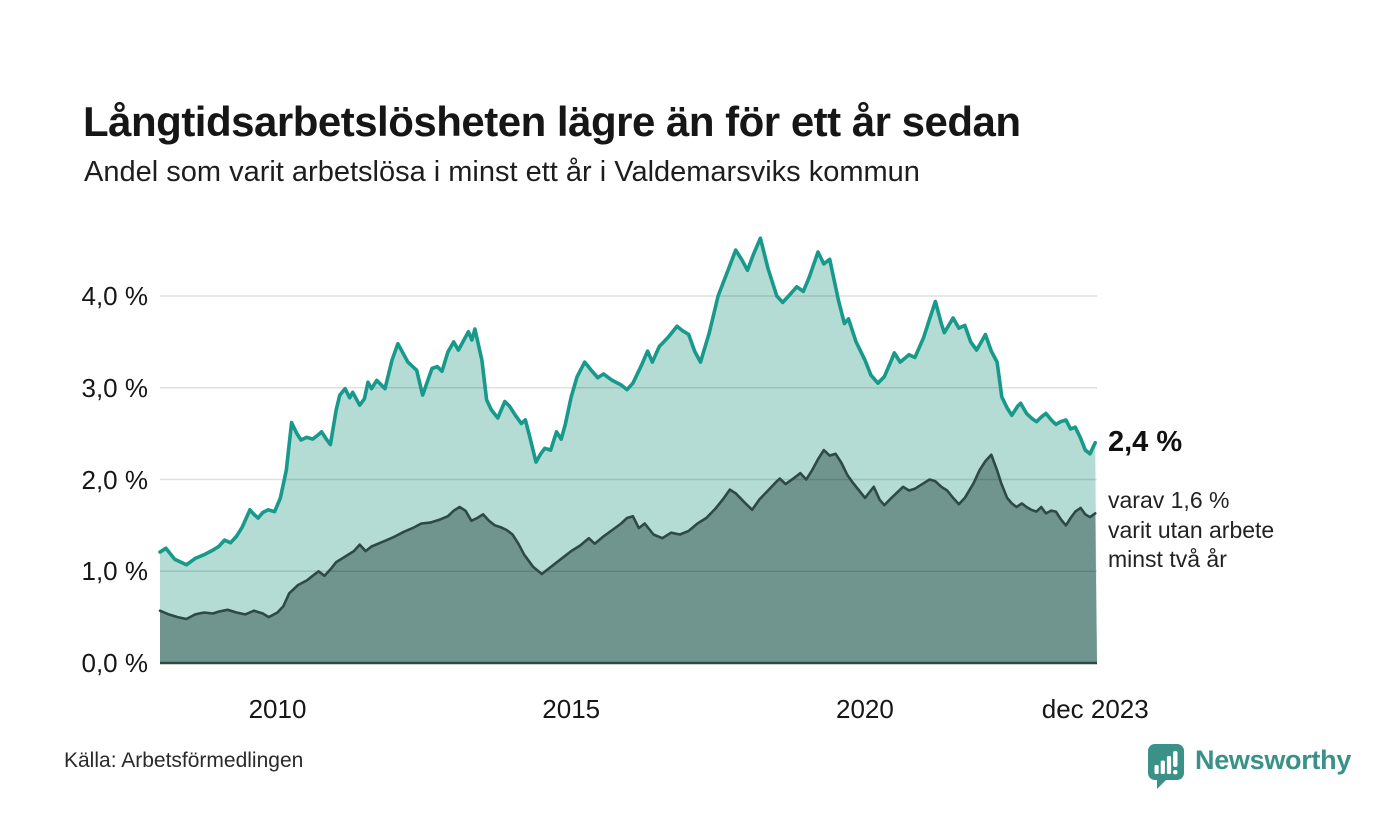 The height and width of the screenshot is (840, 1400). Describe the element at coordinates (865, 709) in the screenshot. I see `x-axis-tick-label: 2020` at that location.